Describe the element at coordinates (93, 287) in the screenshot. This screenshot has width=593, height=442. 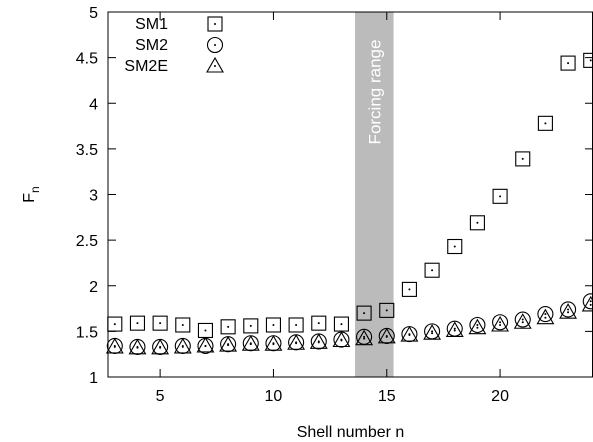
I see `y-tick-label: 2` at that location.